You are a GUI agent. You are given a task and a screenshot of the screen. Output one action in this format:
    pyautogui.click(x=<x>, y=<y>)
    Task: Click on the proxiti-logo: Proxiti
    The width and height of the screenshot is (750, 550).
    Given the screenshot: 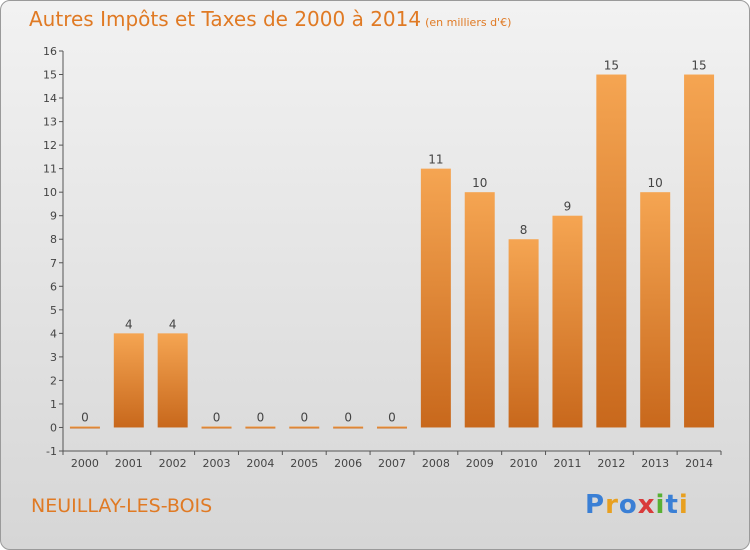 What is the action you would take?
    pyautogui.click(x=637, y=505)
    